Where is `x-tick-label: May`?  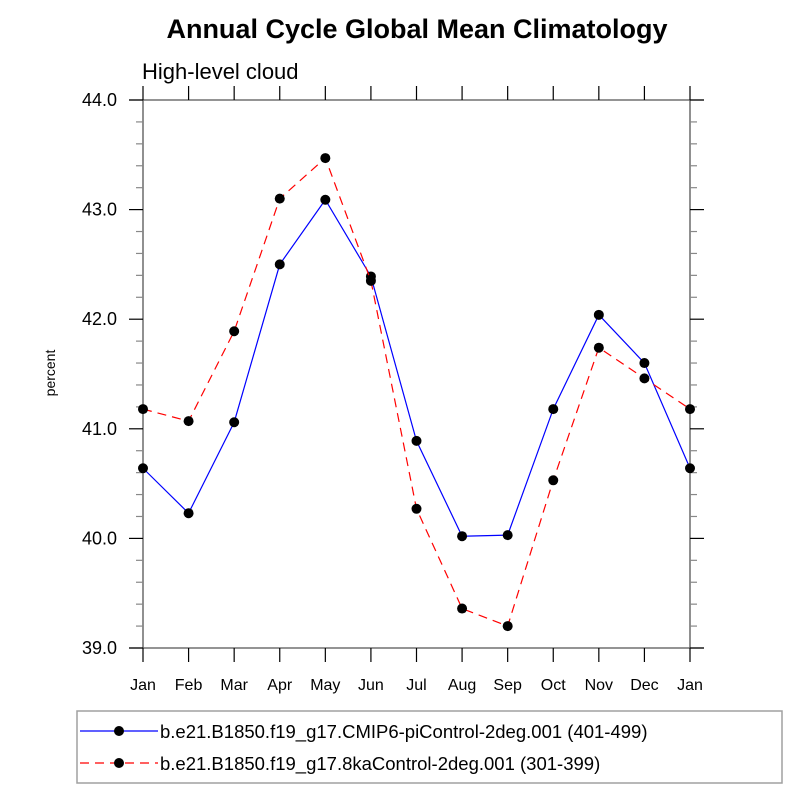
x-tick-label: May is located at coordinates (325, 685).